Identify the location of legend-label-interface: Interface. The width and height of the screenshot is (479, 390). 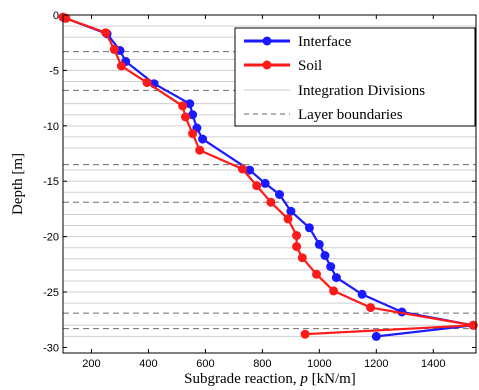
(325, 42).